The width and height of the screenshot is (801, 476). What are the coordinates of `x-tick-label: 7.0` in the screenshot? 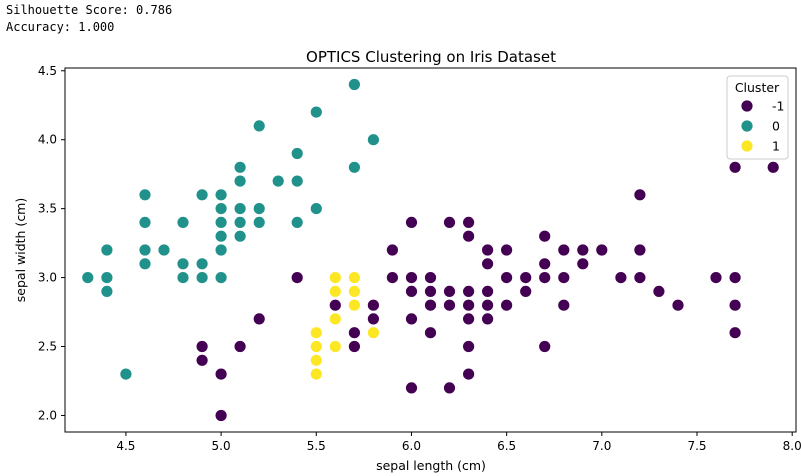 It's located at (601, 446).